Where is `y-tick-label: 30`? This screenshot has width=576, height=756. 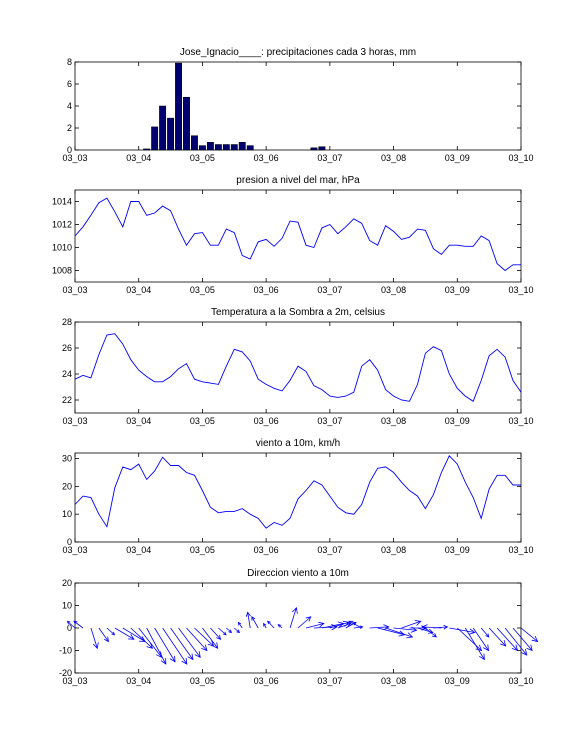 y-tick-label: 30 is located at coordinates (67, 459).